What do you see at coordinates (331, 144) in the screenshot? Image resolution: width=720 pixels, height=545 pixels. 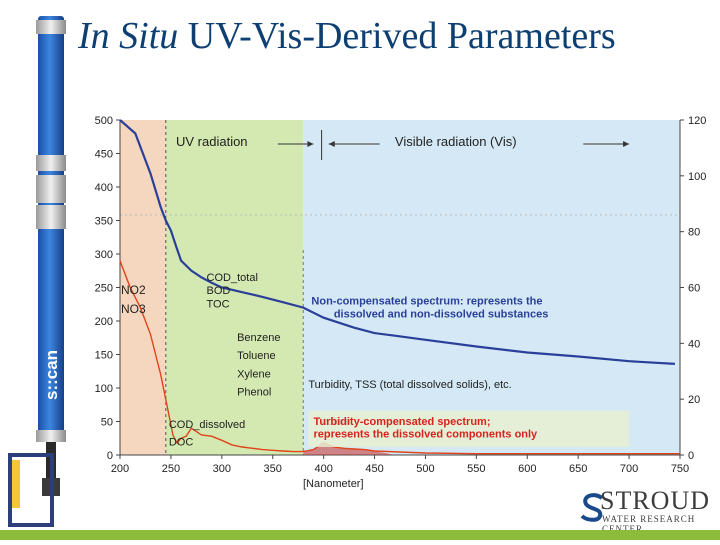 I see `vis-arrow-head` at bounding box center [331, 144].